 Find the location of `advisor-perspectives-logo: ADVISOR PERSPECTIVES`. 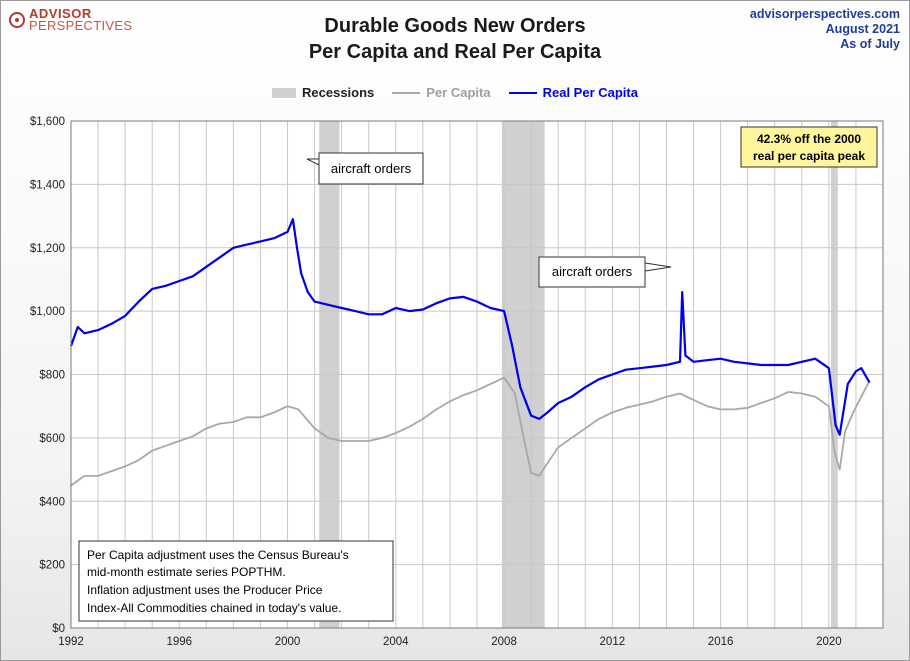

advisor-perspectives-logo: ADVISOR PERSPECTIVES is located at coordinates (71, 19).